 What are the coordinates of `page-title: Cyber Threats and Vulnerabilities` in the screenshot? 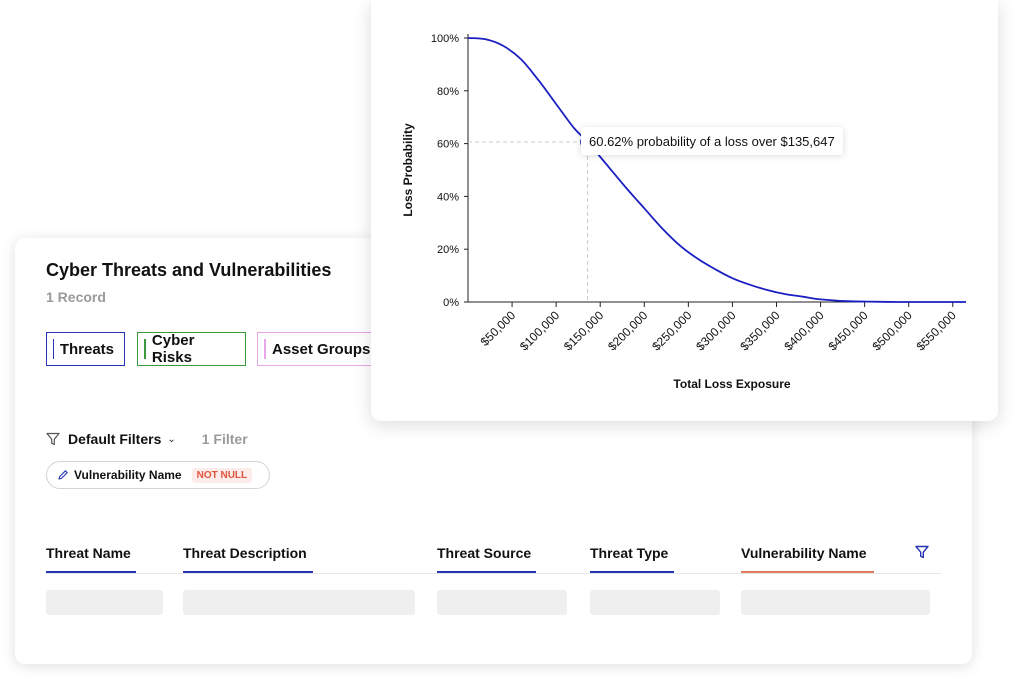 It's located at (189, 270).